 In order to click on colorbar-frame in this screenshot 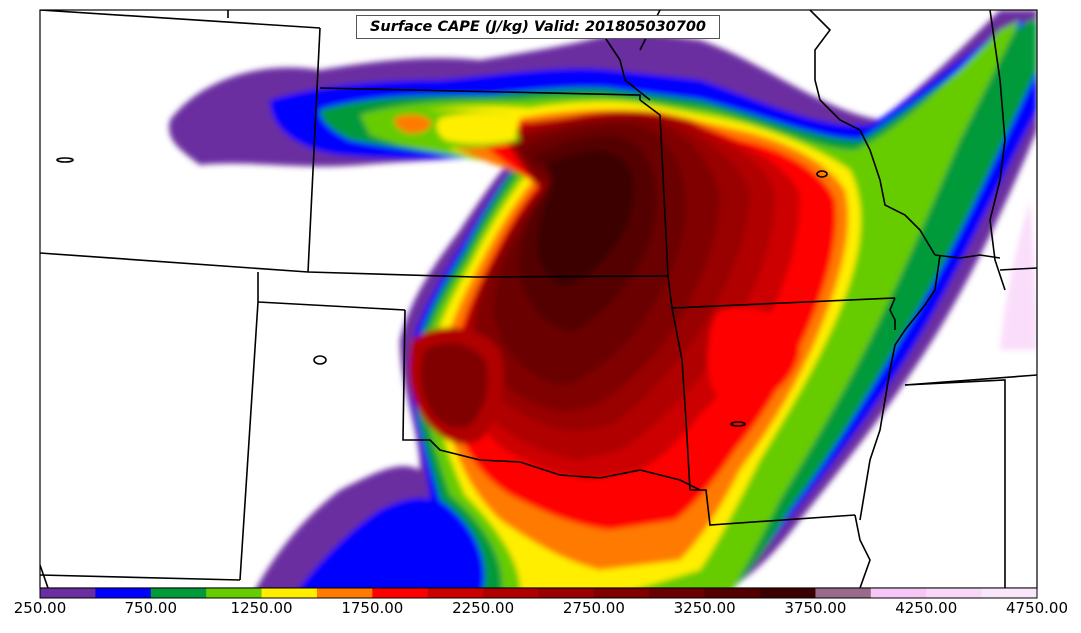, I will do `click(538, 593)`.